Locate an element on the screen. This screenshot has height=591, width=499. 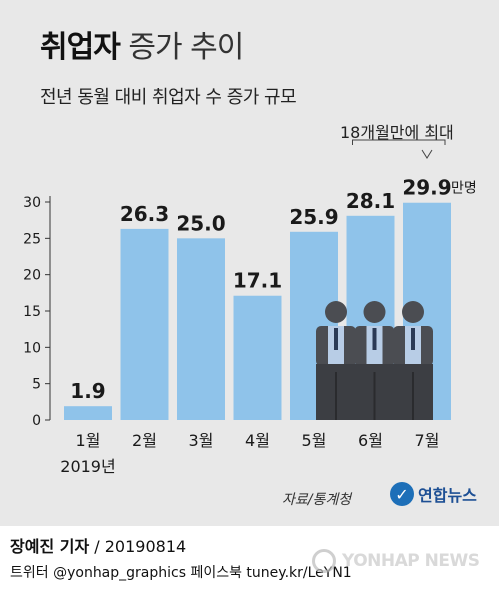
x-tick-label: 7월 is located at coordinates (427, 440).